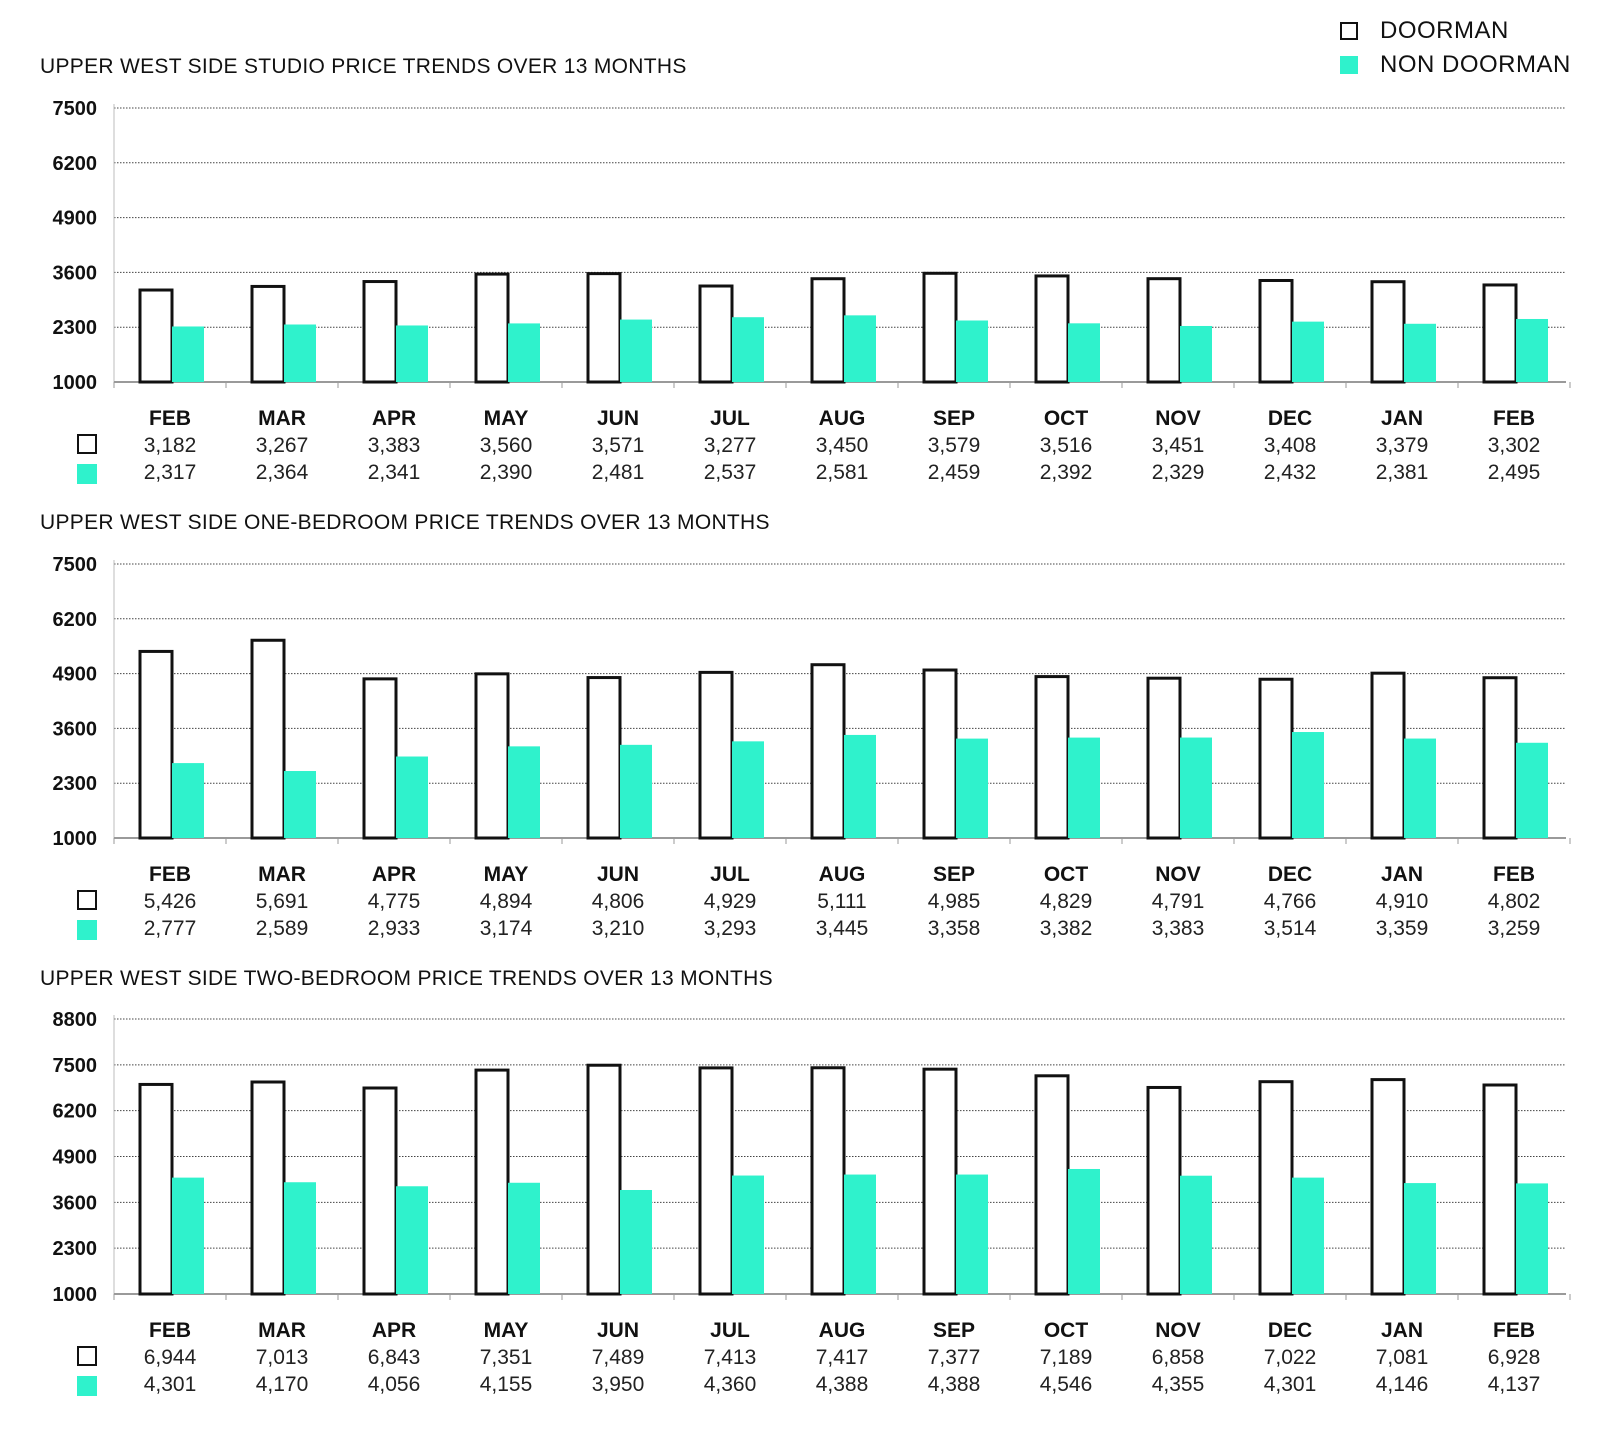 This screenshot has height=1450, width=1600. Describe the element at coordinates (954, 418) in the screenshot. I see `studio-category-label: SEP` at that location.